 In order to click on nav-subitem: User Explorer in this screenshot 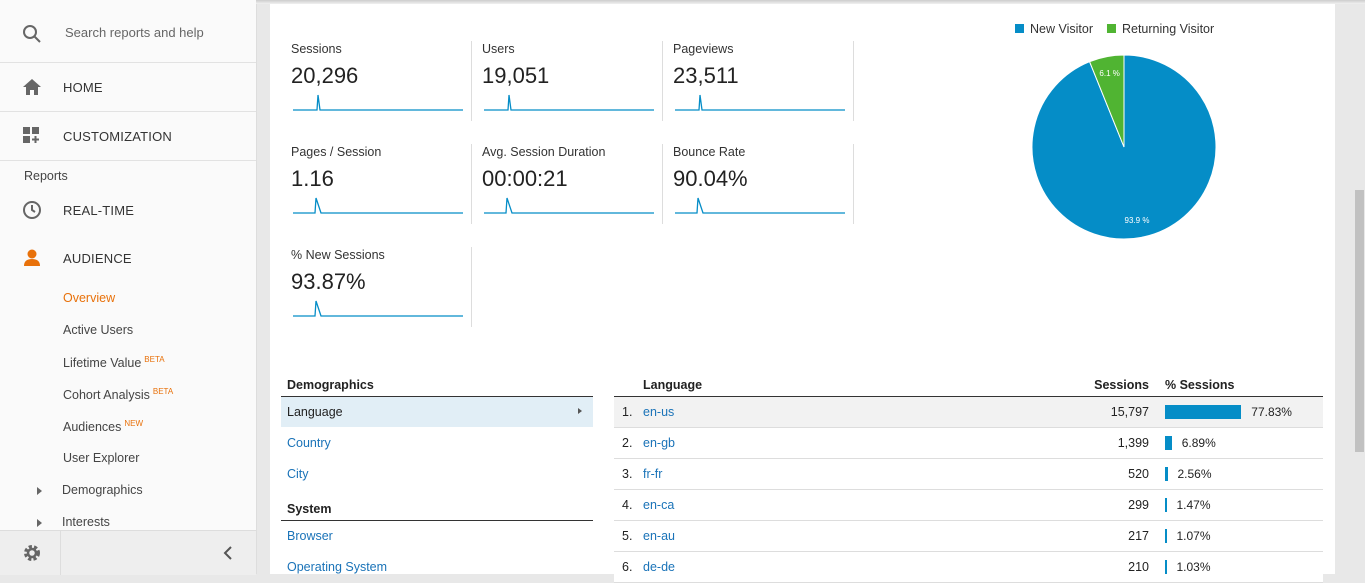, I will do `click(101, 458)`.